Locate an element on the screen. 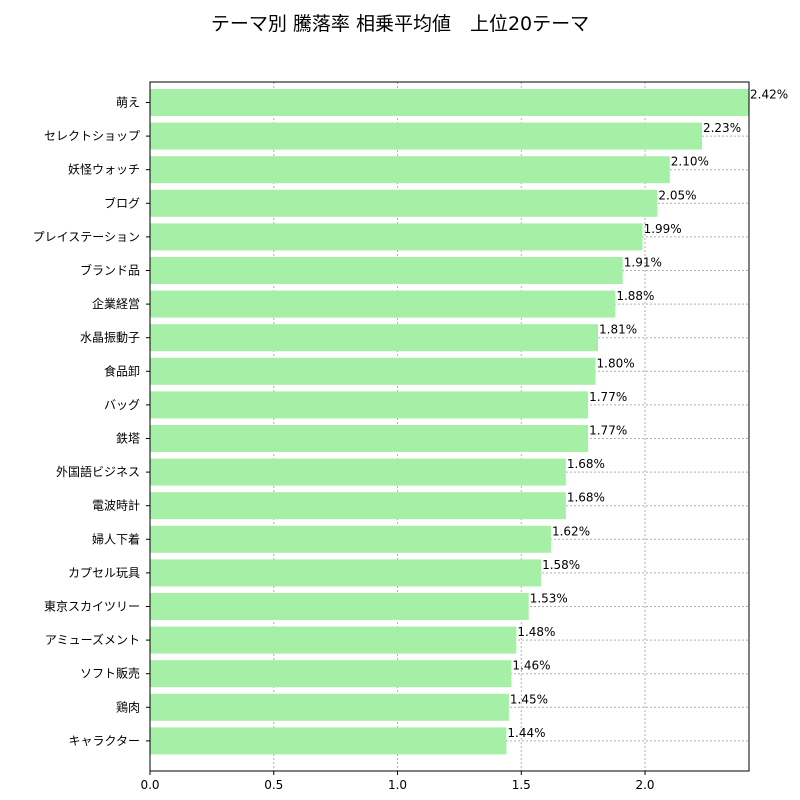 The height and width of the screenshot is (800, 800). x-tick-label: 0.5 is located at coordinates (273, 785).